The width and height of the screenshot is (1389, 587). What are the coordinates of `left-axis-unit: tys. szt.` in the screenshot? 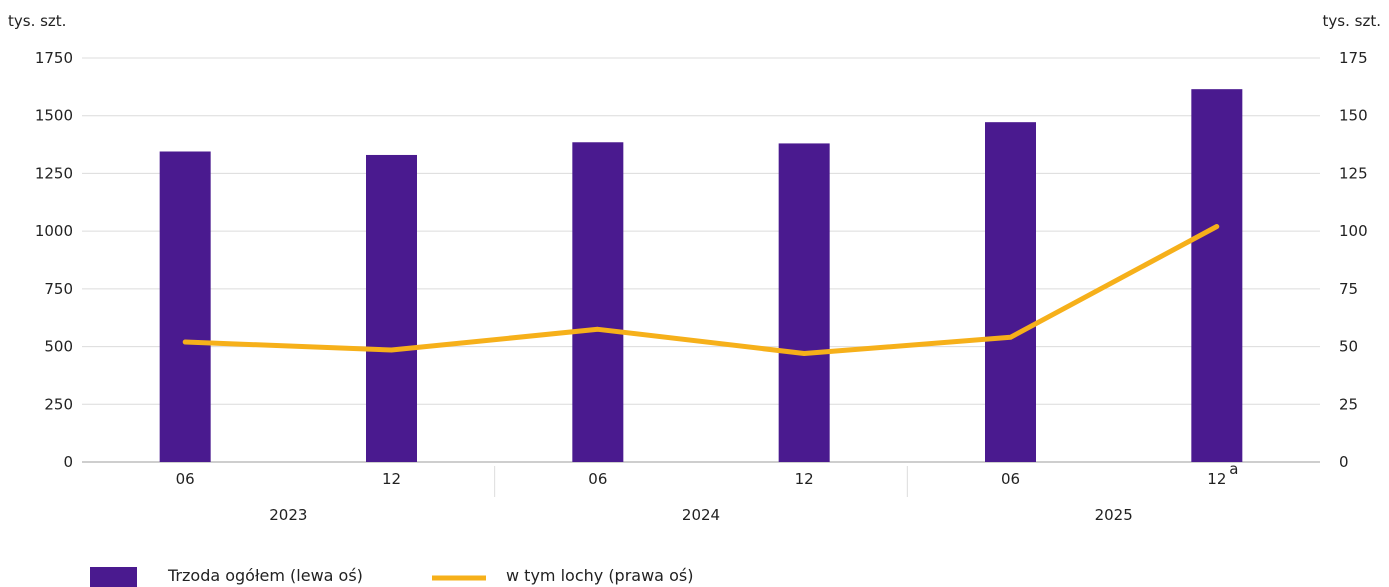 It's located at (37, 21).